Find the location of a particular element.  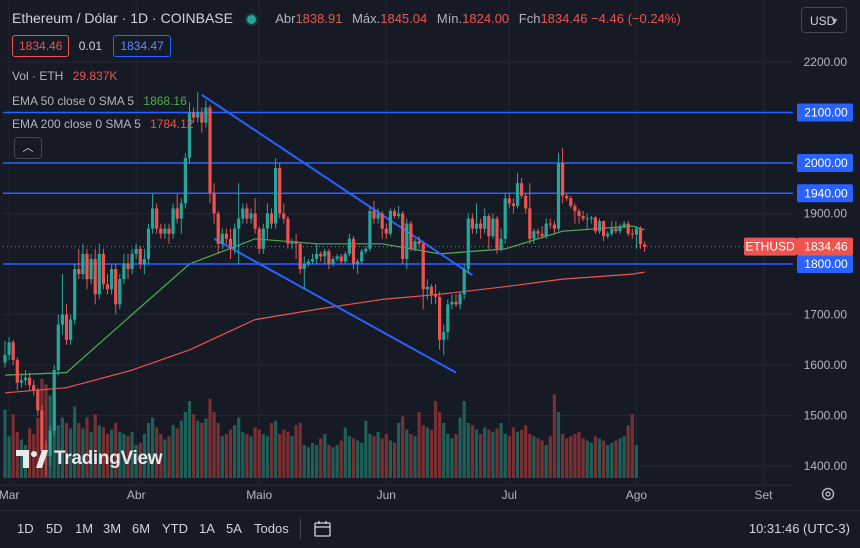

tf-5y-button: 5A is located at coordinates (234, 528).